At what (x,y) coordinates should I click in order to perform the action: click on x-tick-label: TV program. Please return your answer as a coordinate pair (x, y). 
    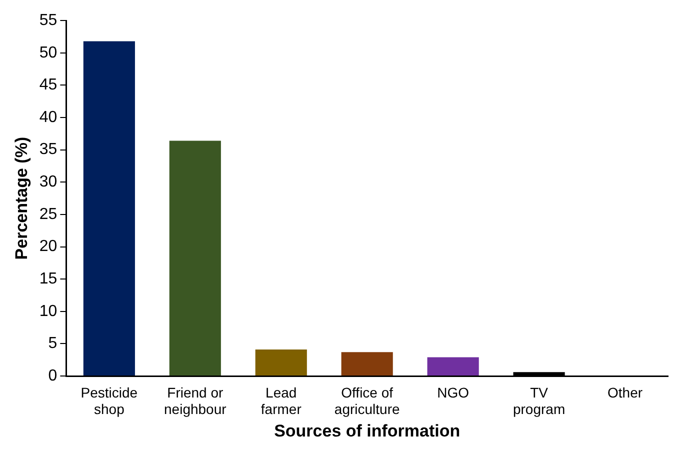
    Looking at the image, I should click on (539, 401).